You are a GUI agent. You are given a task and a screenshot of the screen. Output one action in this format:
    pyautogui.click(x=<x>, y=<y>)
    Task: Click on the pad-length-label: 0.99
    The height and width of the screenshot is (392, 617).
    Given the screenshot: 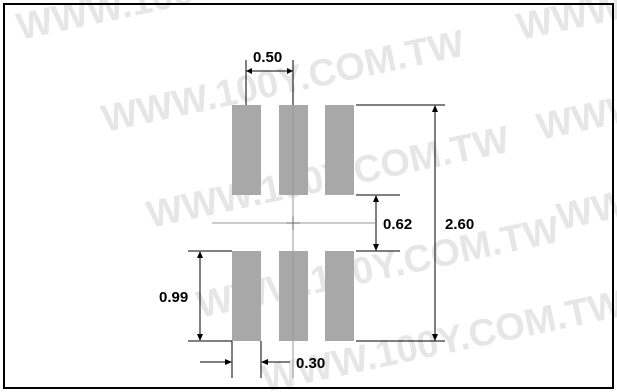 What is the action you would take?
    pyautogui.click(x=173, y=297)
    